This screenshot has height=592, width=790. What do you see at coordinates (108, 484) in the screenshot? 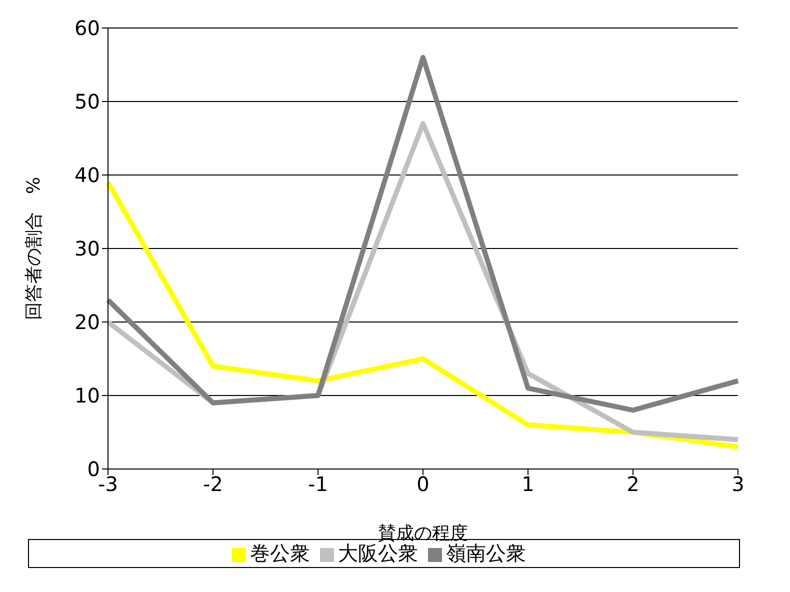
I see `x-tick-label: -3` at bounding box center [108, 484].